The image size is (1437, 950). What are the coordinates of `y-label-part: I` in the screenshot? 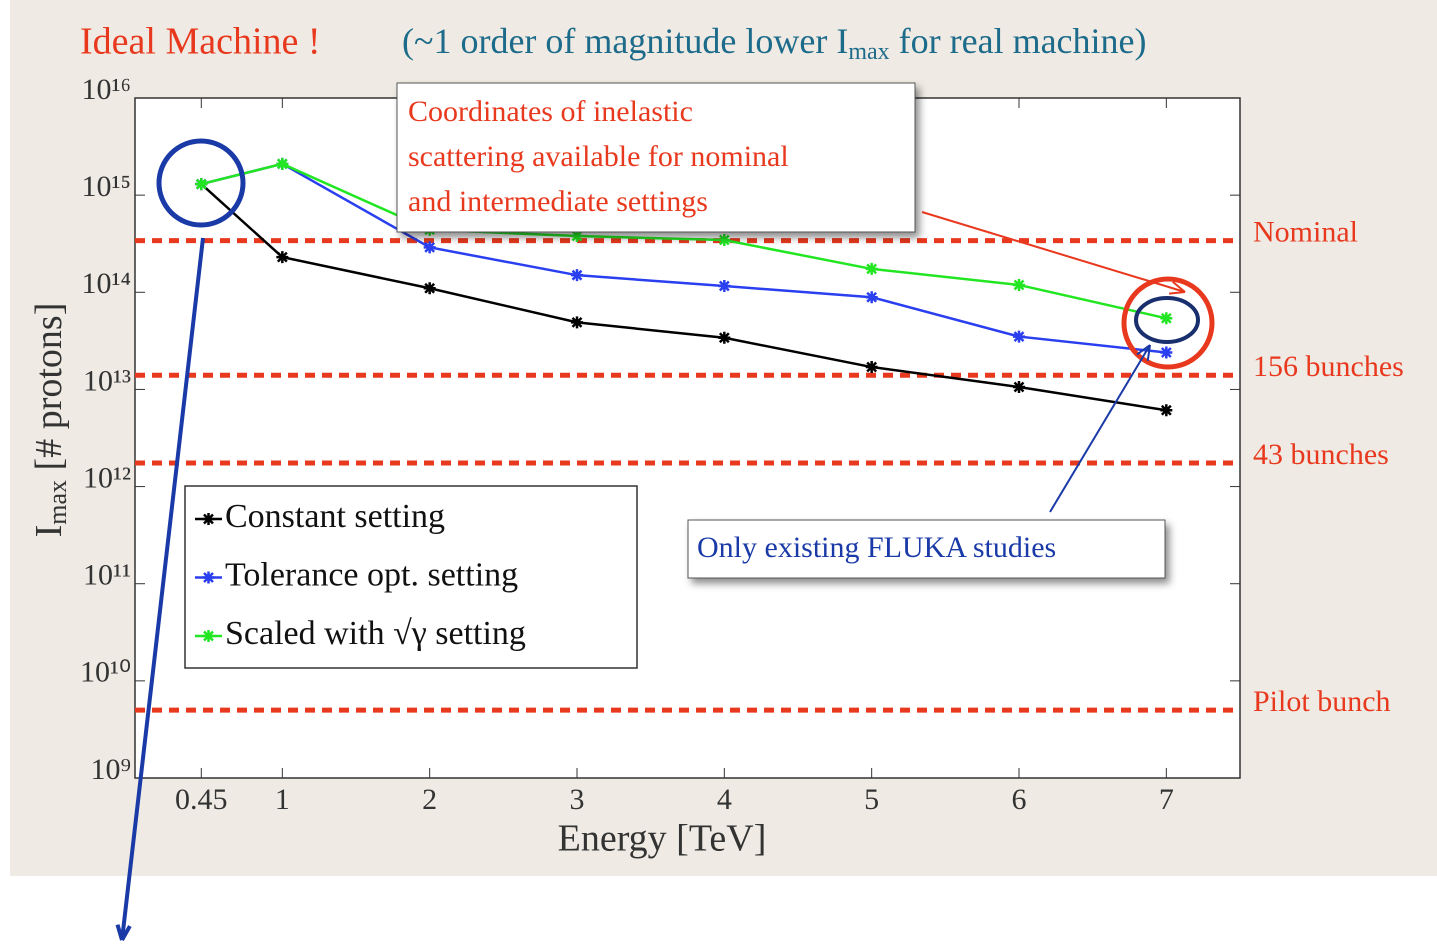 It's located at (49, 531).